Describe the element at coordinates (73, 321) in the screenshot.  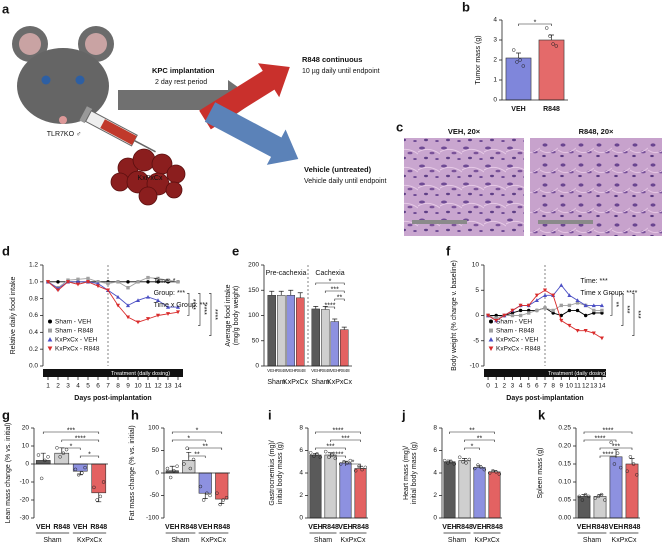
I see `legend-label: Sham - VEH` at that location.